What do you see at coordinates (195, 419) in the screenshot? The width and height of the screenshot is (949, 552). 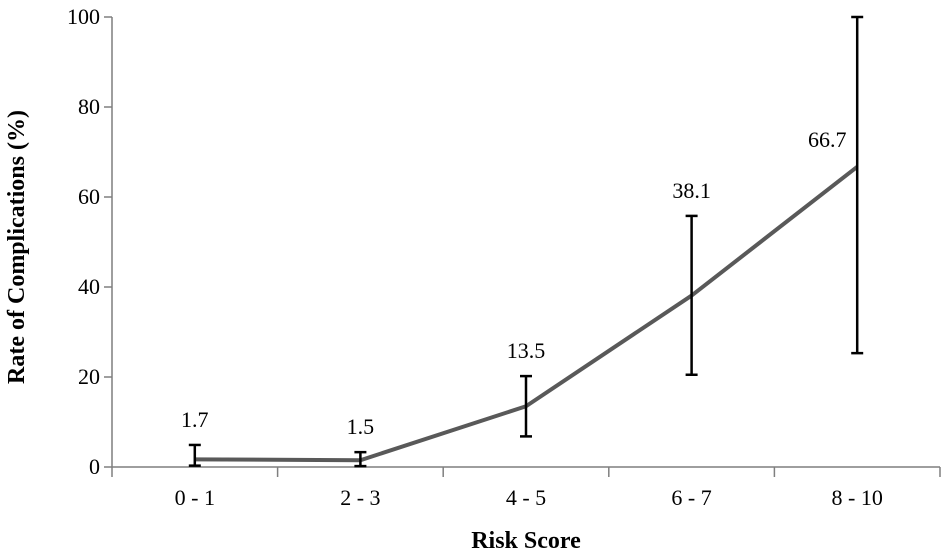 I see `data-label: 1.7` at bounding box center [195, 419].